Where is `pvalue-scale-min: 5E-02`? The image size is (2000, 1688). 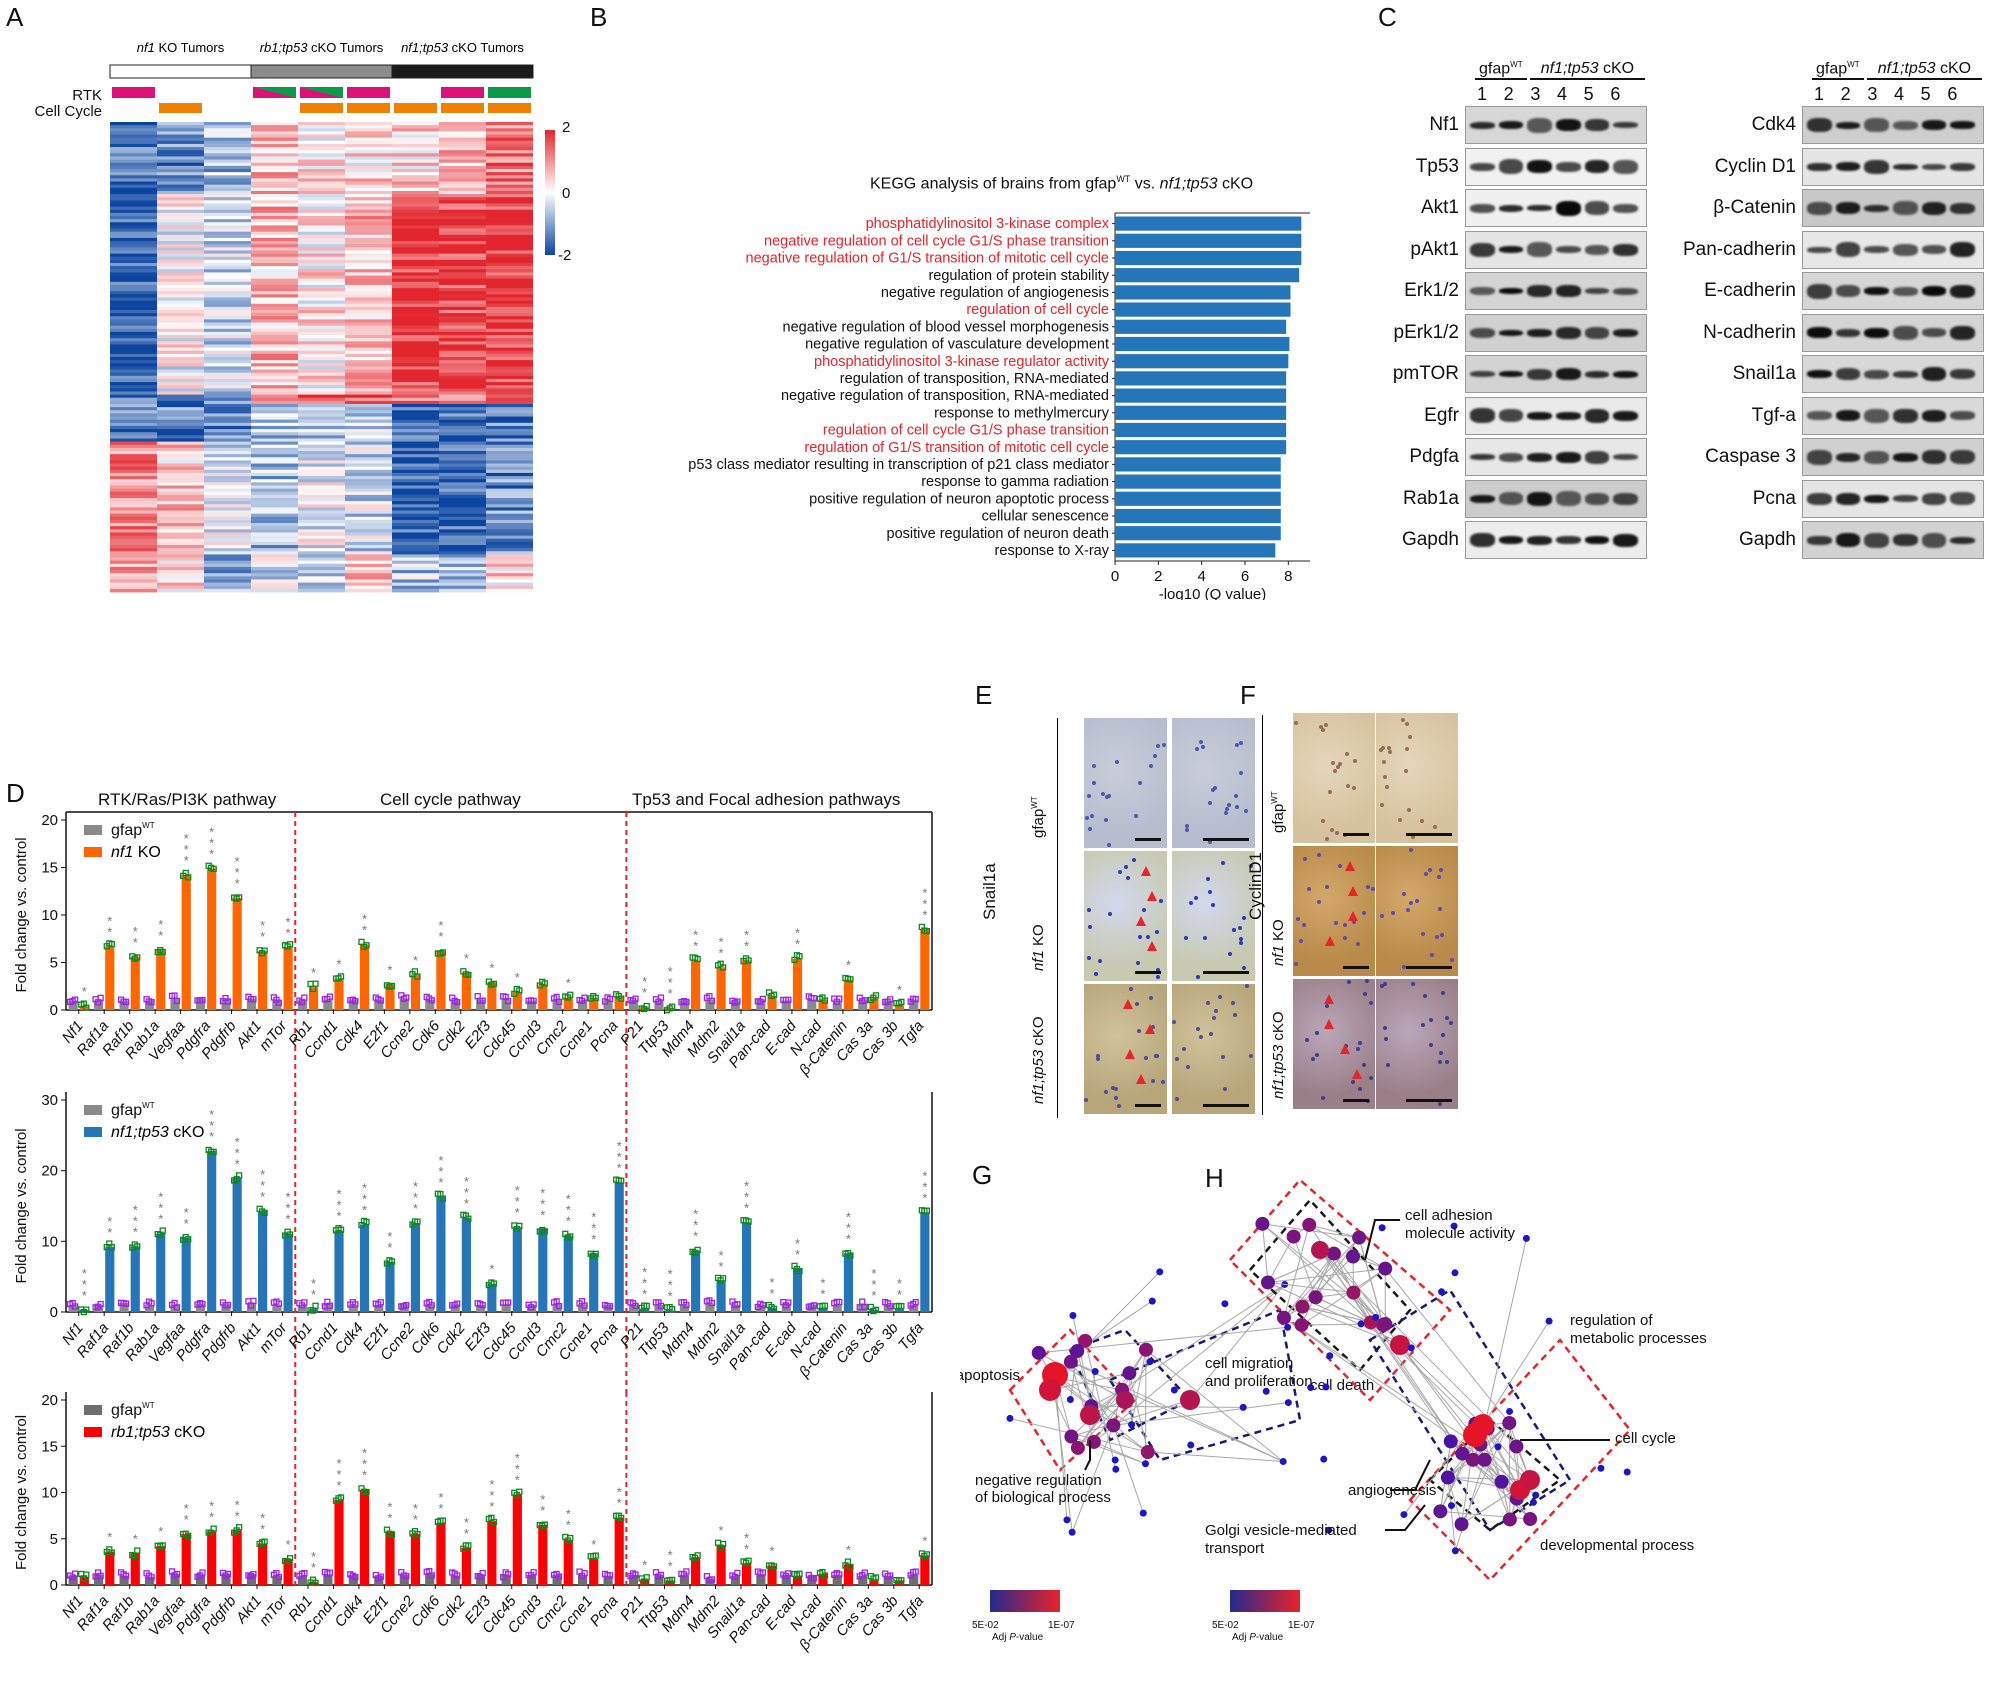
pvalue-scale-min: 5E-02 is located at coordinates (1225, 1625).